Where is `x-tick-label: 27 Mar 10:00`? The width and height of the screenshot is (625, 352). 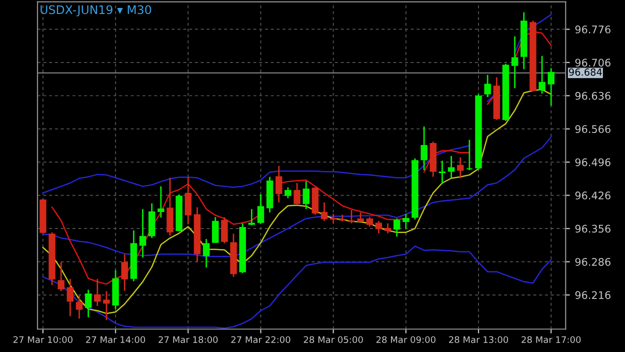
x-tick-label: 27 Mar 10:00 is located at coordinates (42, 340).